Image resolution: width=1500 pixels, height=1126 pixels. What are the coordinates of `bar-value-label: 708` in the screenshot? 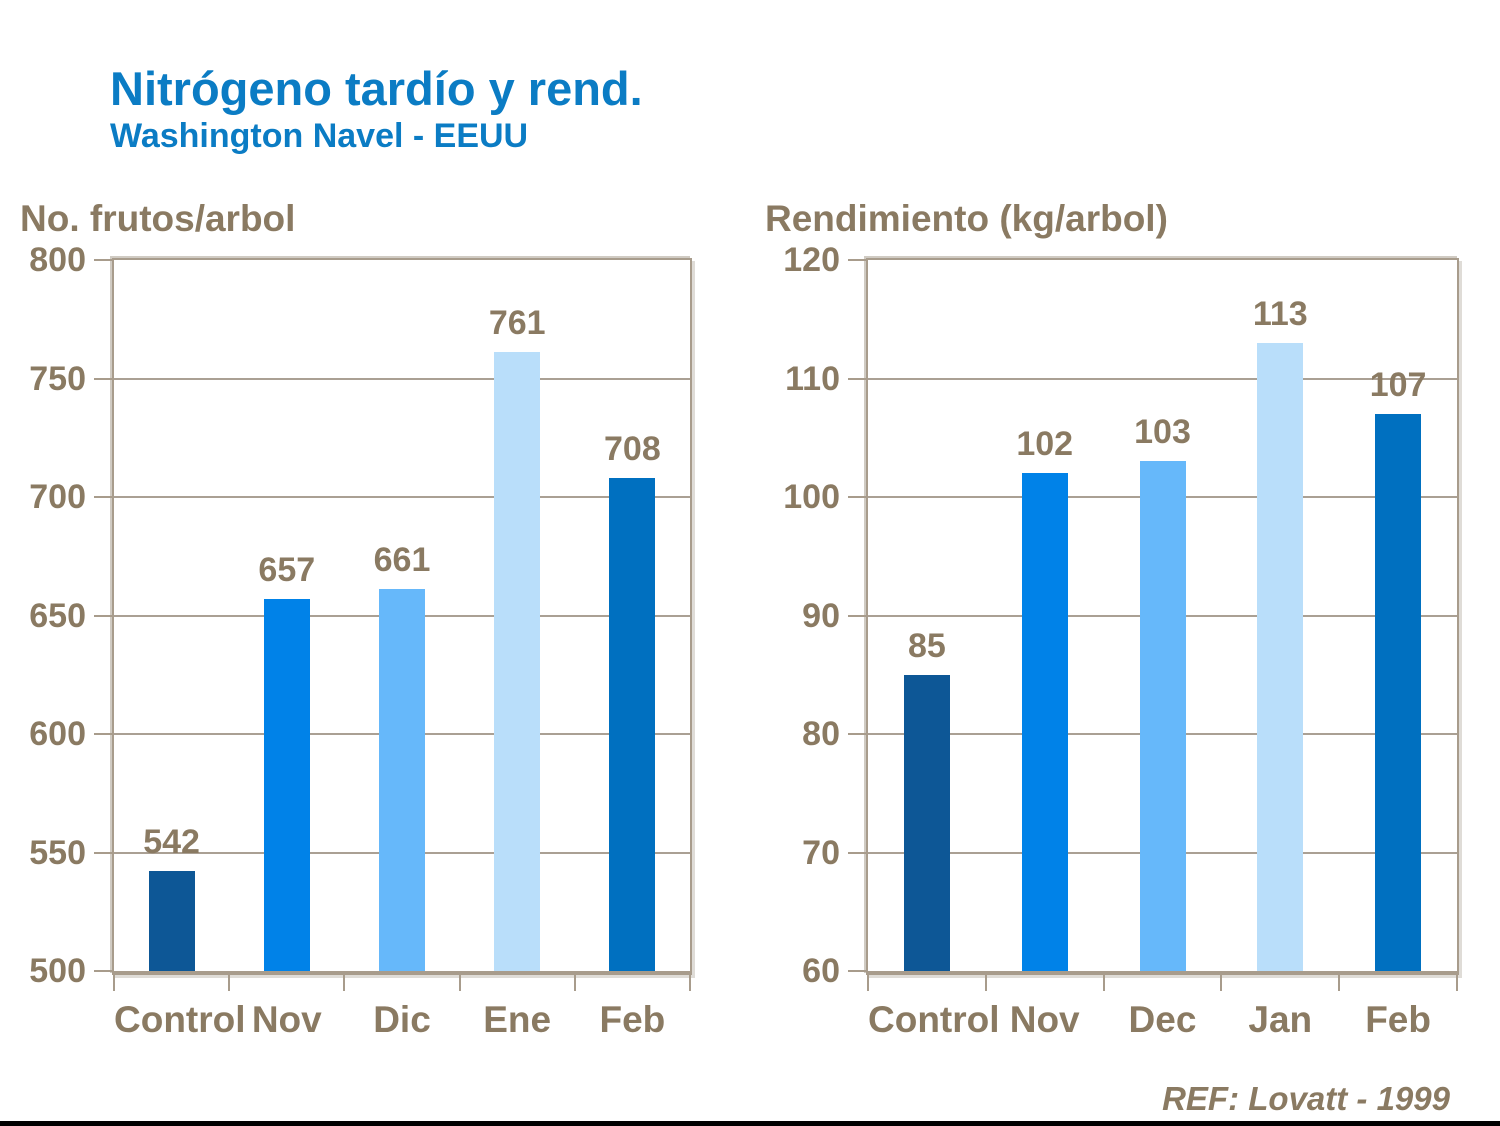 It's located at (632, 449).